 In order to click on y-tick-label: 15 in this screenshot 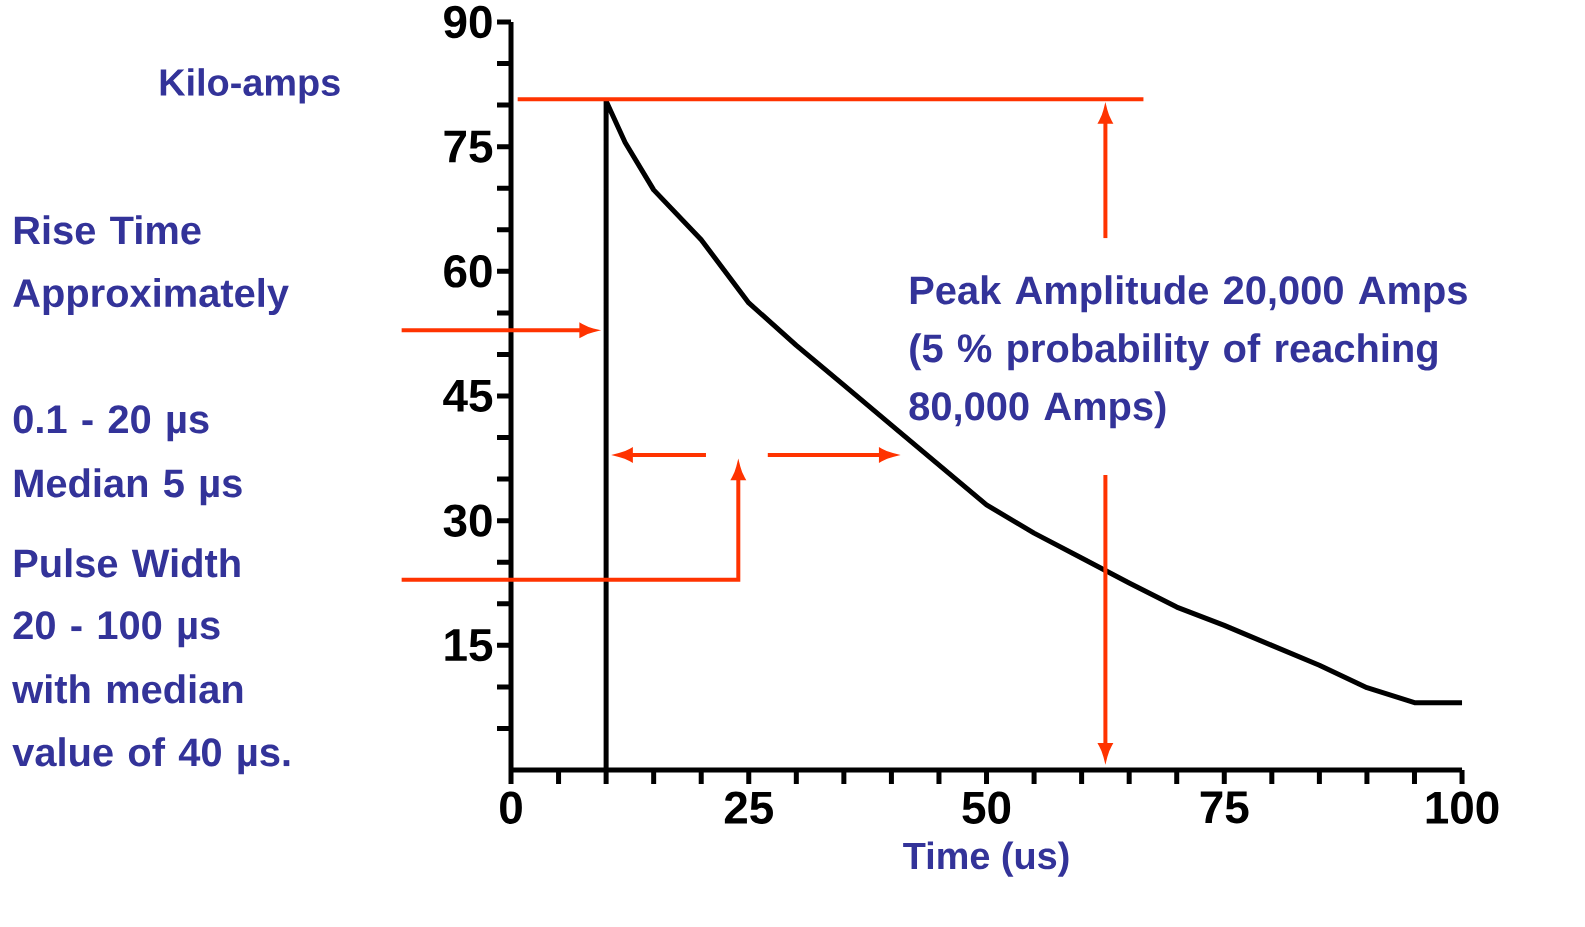, I will do `click(469, 645)`.